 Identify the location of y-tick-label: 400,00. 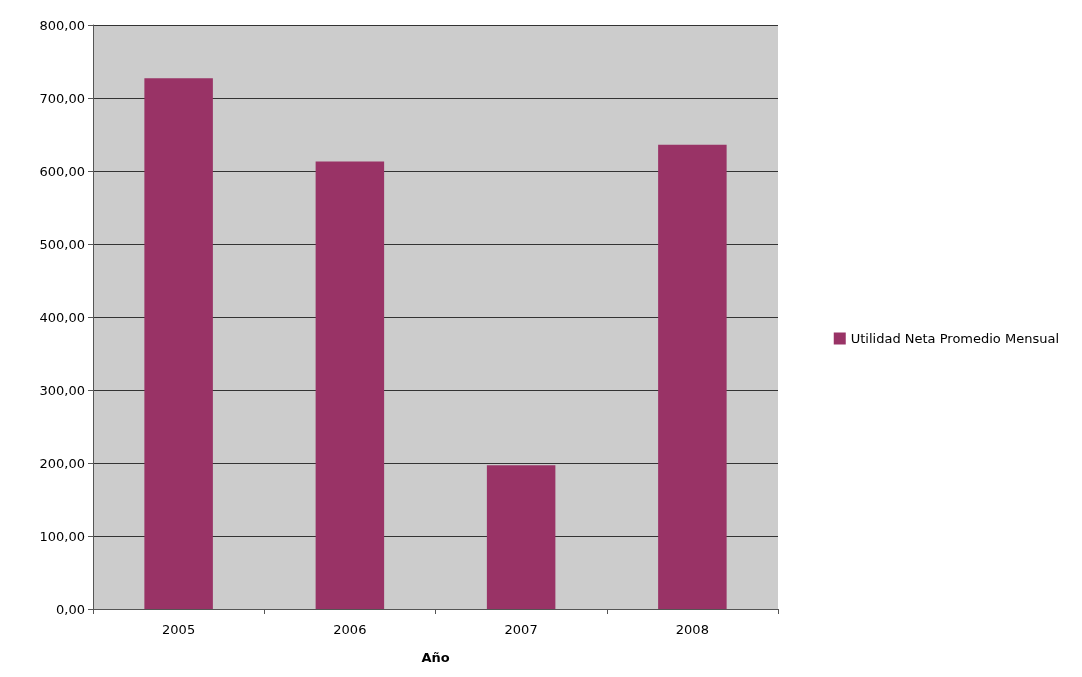
(62, 317).